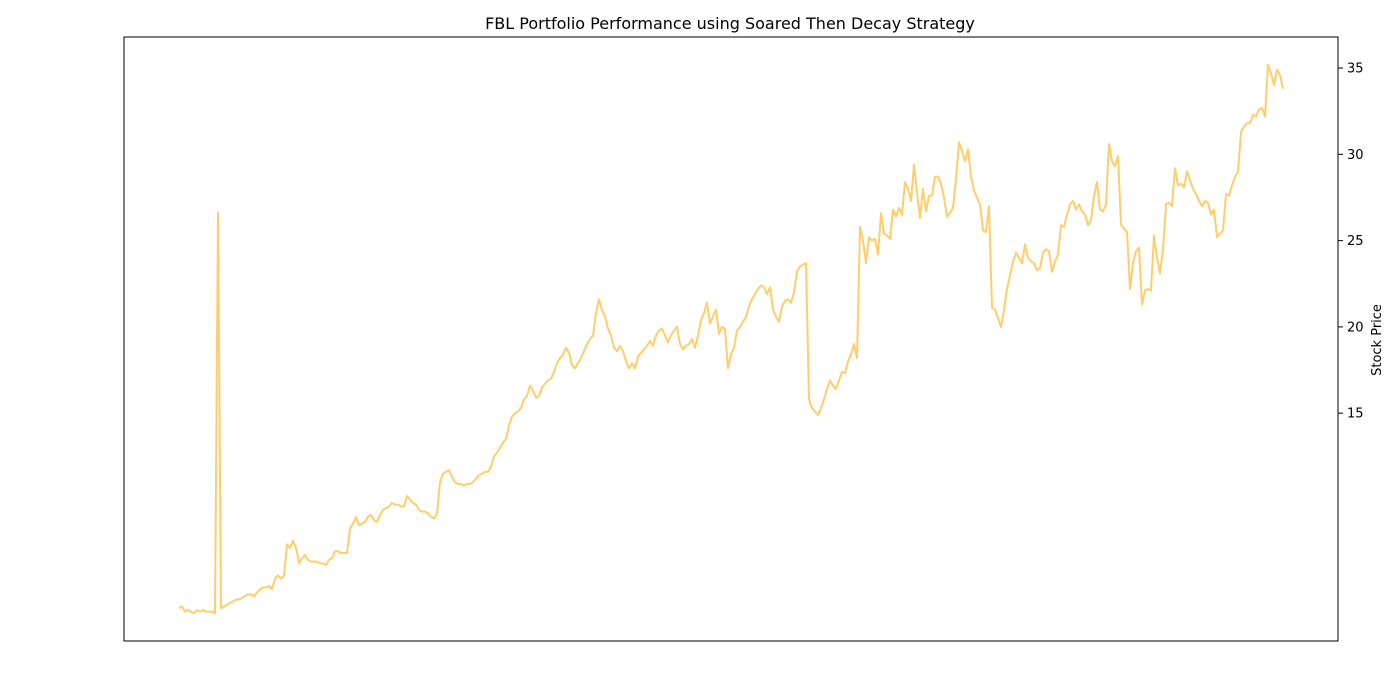 The height and width of the screenshot is (700, 1400). I want to click on y-axis-label: Stock Price, so click(1377, 340).